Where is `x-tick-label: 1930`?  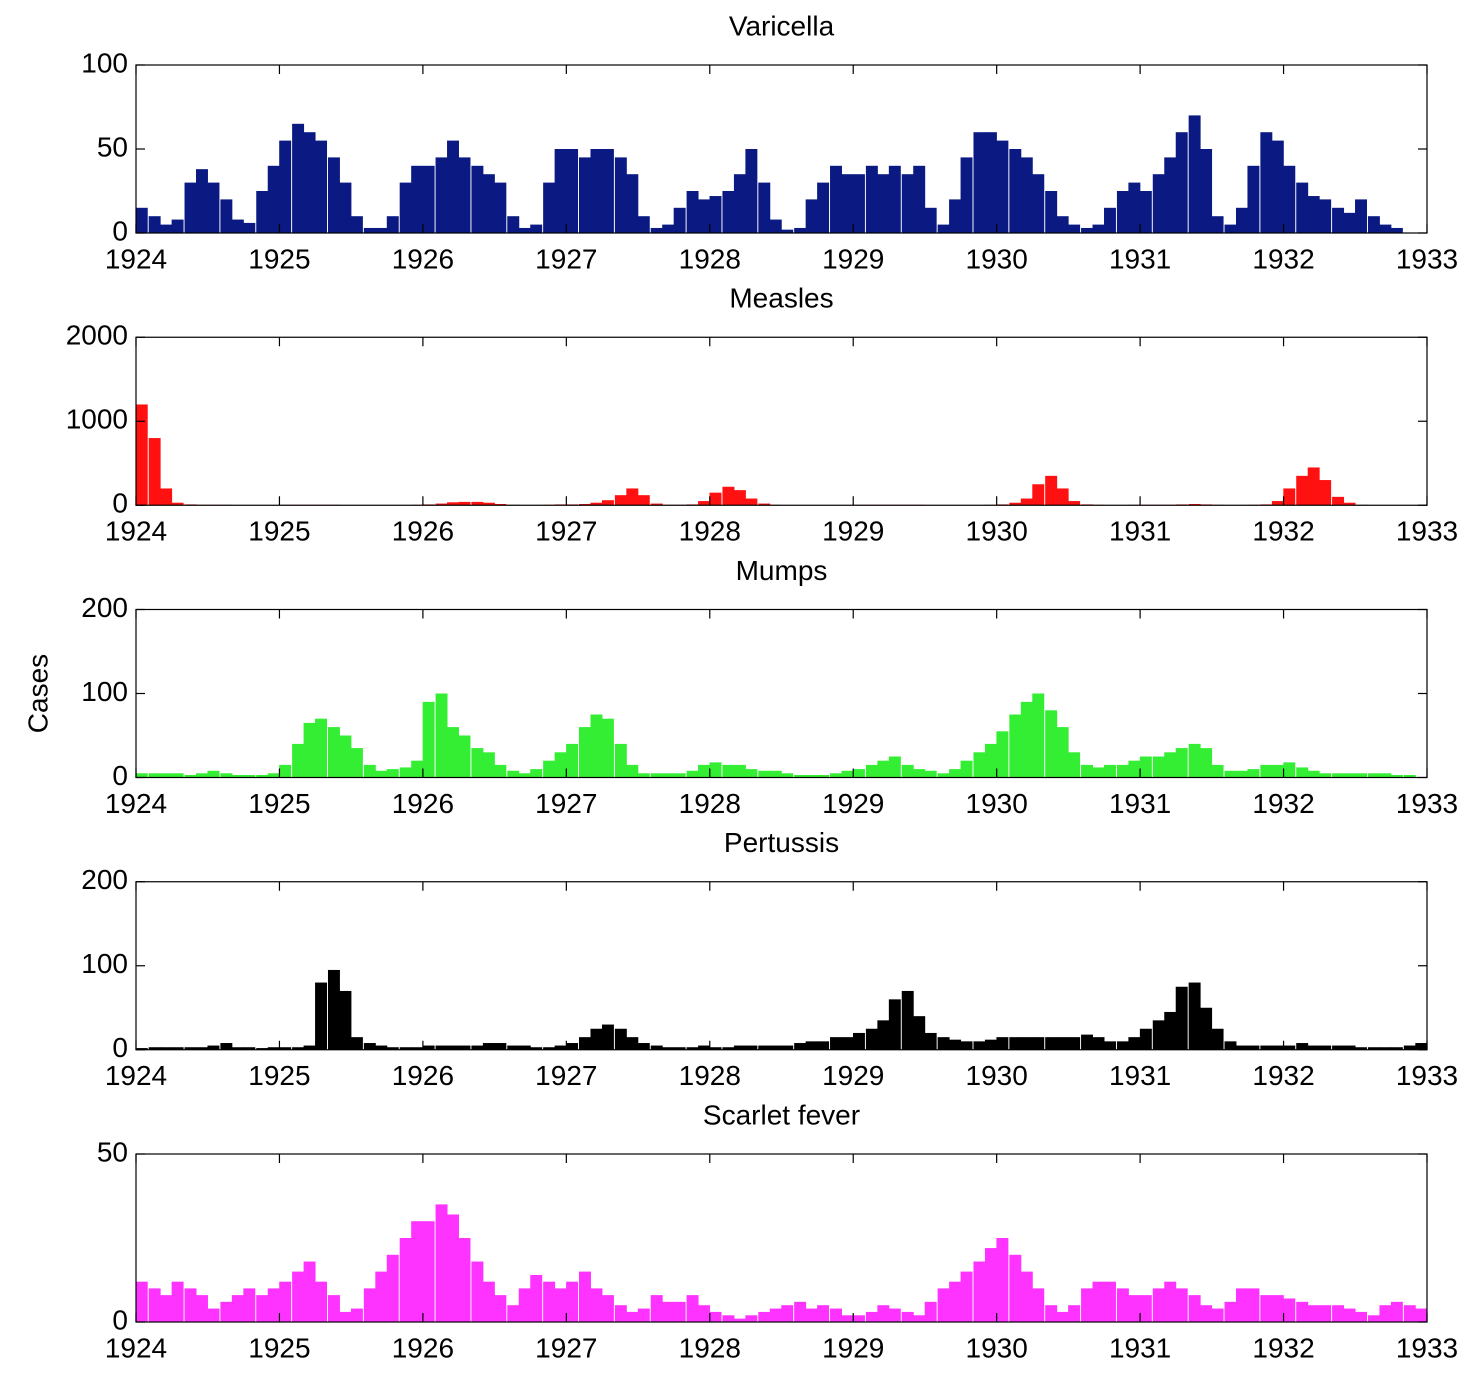
x-tick-label: 1930 is located at coordinates (997, 803).